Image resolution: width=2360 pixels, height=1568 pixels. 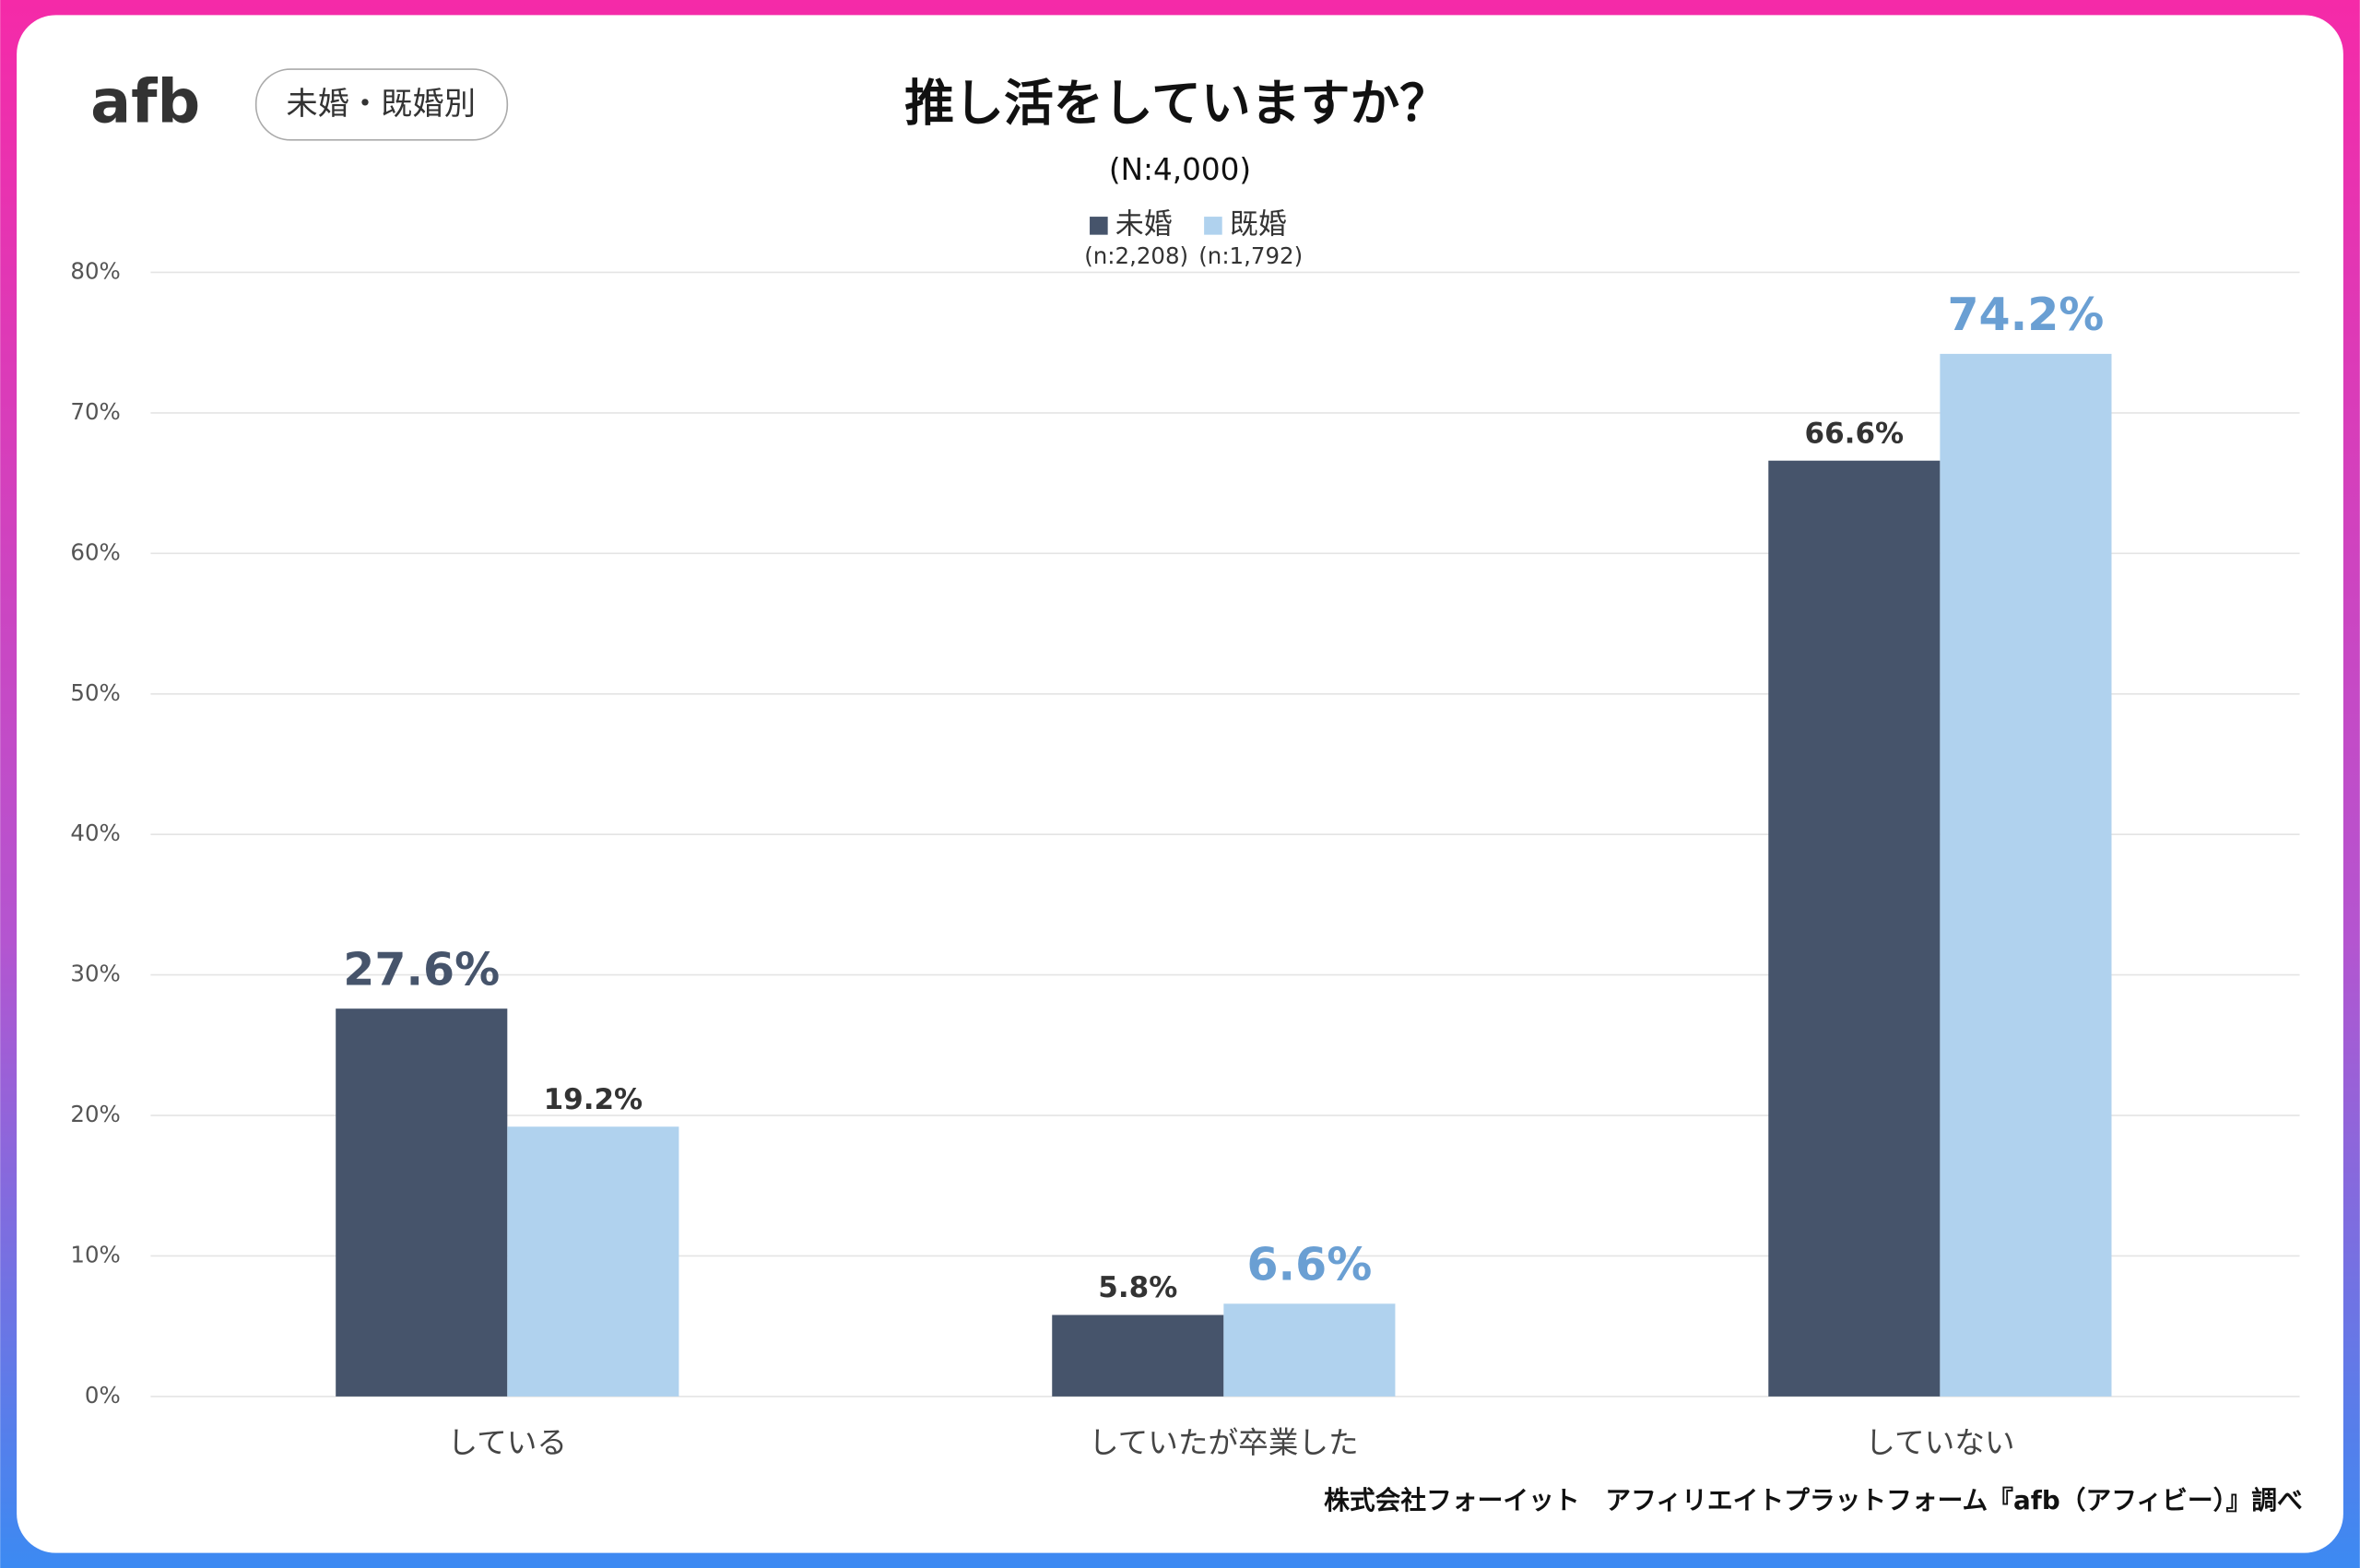 I want to click on value-label: 66.6%, so click(x=1855, y=433).